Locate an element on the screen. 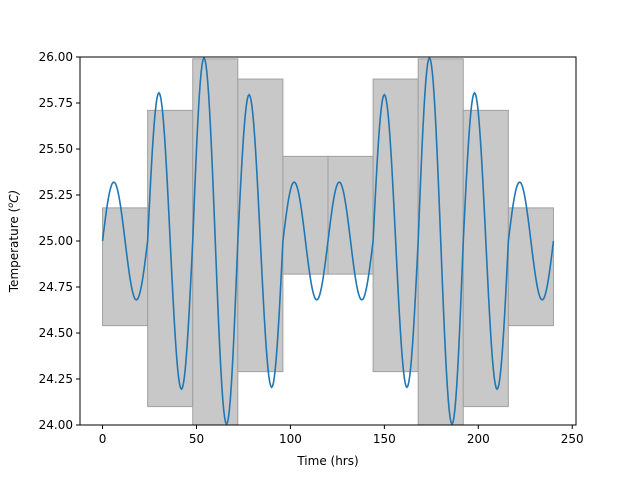 This screenshot has width=640, height=478. x-tick-label: 150 is located at coordinates (384, 439).